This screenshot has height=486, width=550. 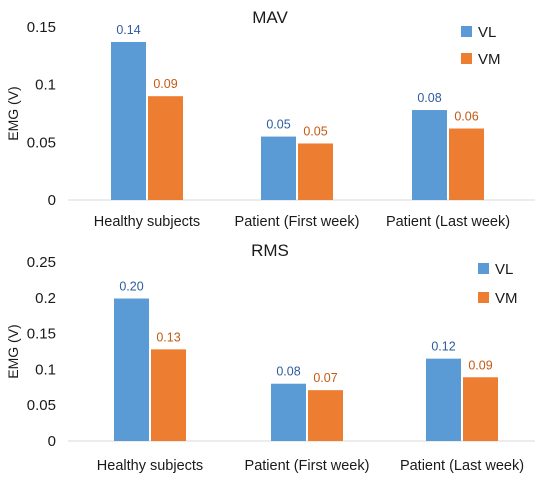 What do you see at coordinates (270, 17) in the screenshot?
I see `chart-title: MAV` at bounding box center [270, 17].